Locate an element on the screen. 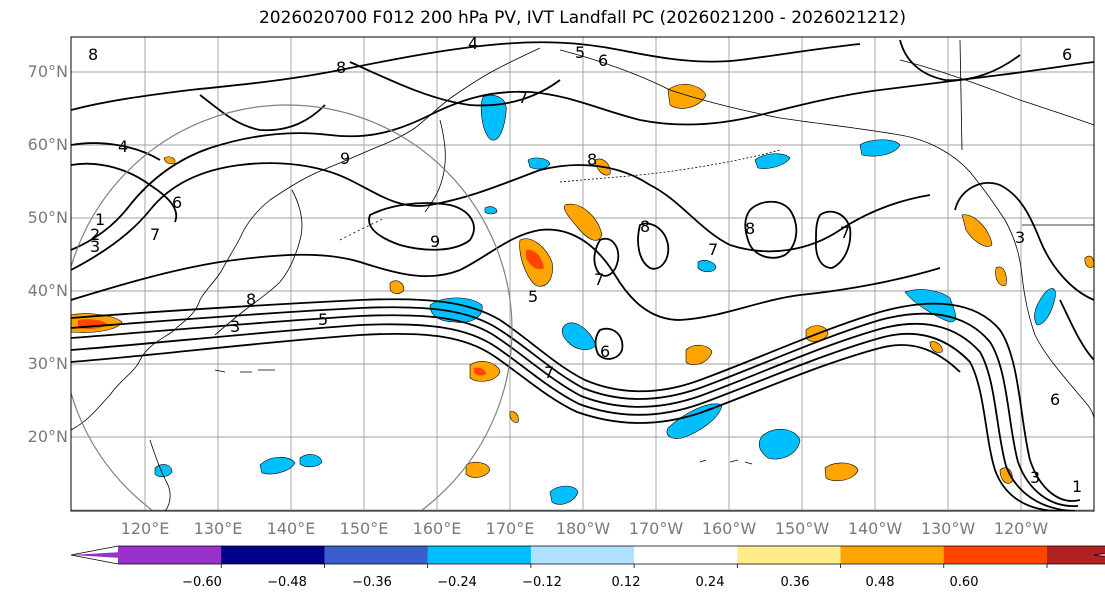  colorbar-tick-label: 0.48 is located at coordinates (880, 582).